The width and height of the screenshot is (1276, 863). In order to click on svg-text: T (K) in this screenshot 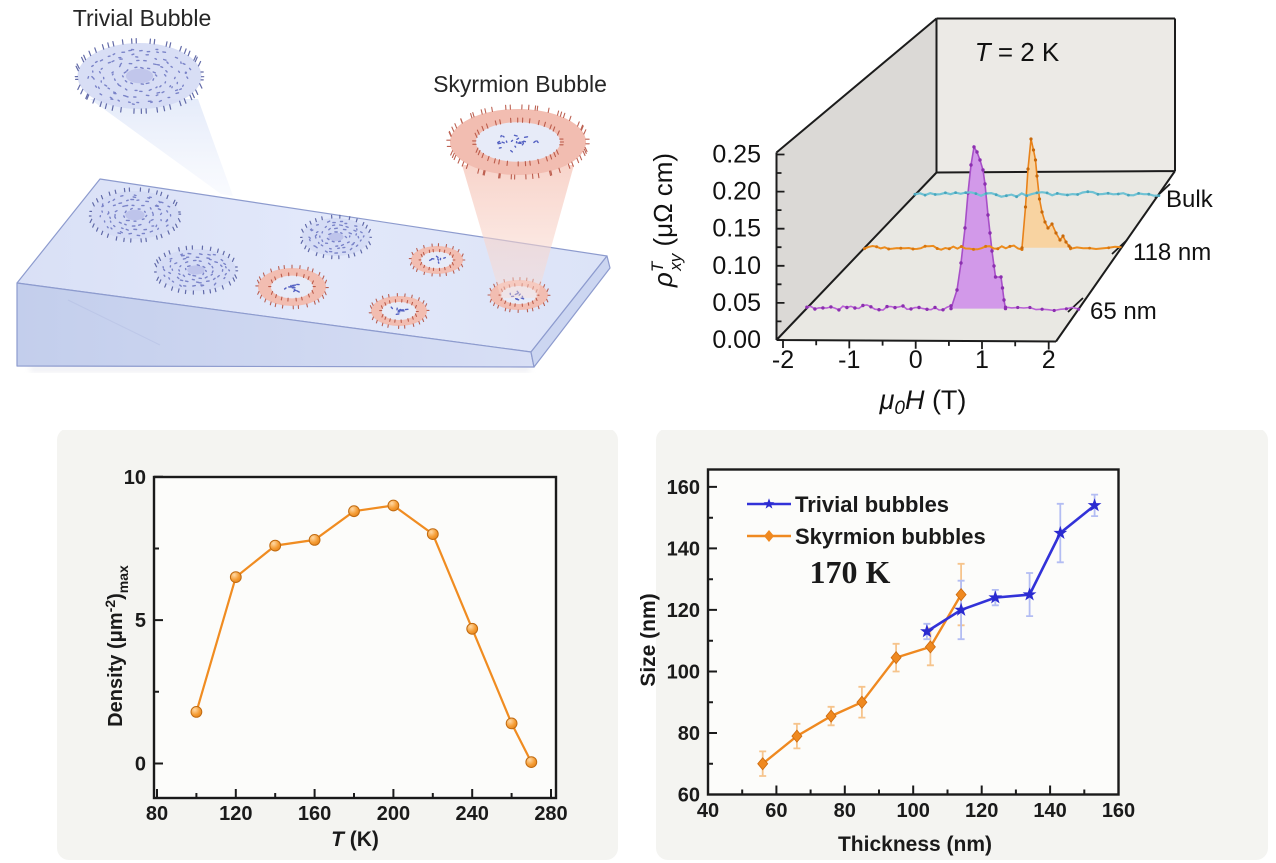, I will do `click(355, 839)`.